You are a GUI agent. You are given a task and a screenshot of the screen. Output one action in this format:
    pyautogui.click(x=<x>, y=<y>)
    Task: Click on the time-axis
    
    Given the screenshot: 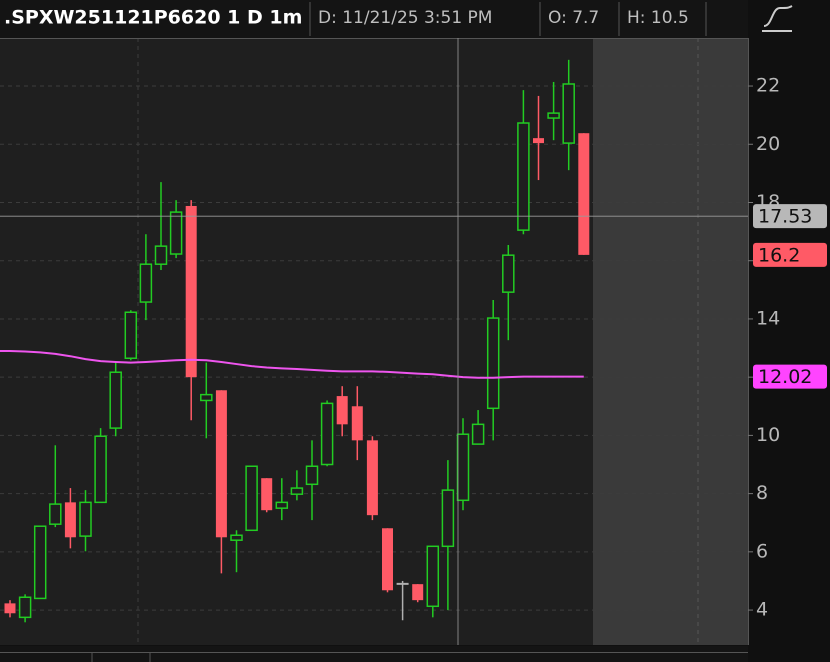 What is the action you would take?
    pyautogui.click(x=374, y=654)
    